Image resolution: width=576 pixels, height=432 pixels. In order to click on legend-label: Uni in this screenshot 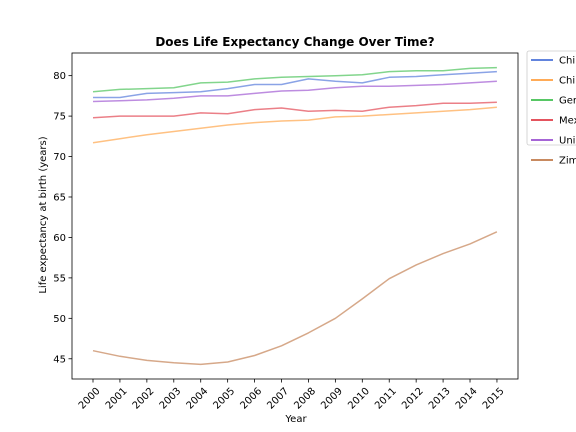, I will do `click(567, 141)`.